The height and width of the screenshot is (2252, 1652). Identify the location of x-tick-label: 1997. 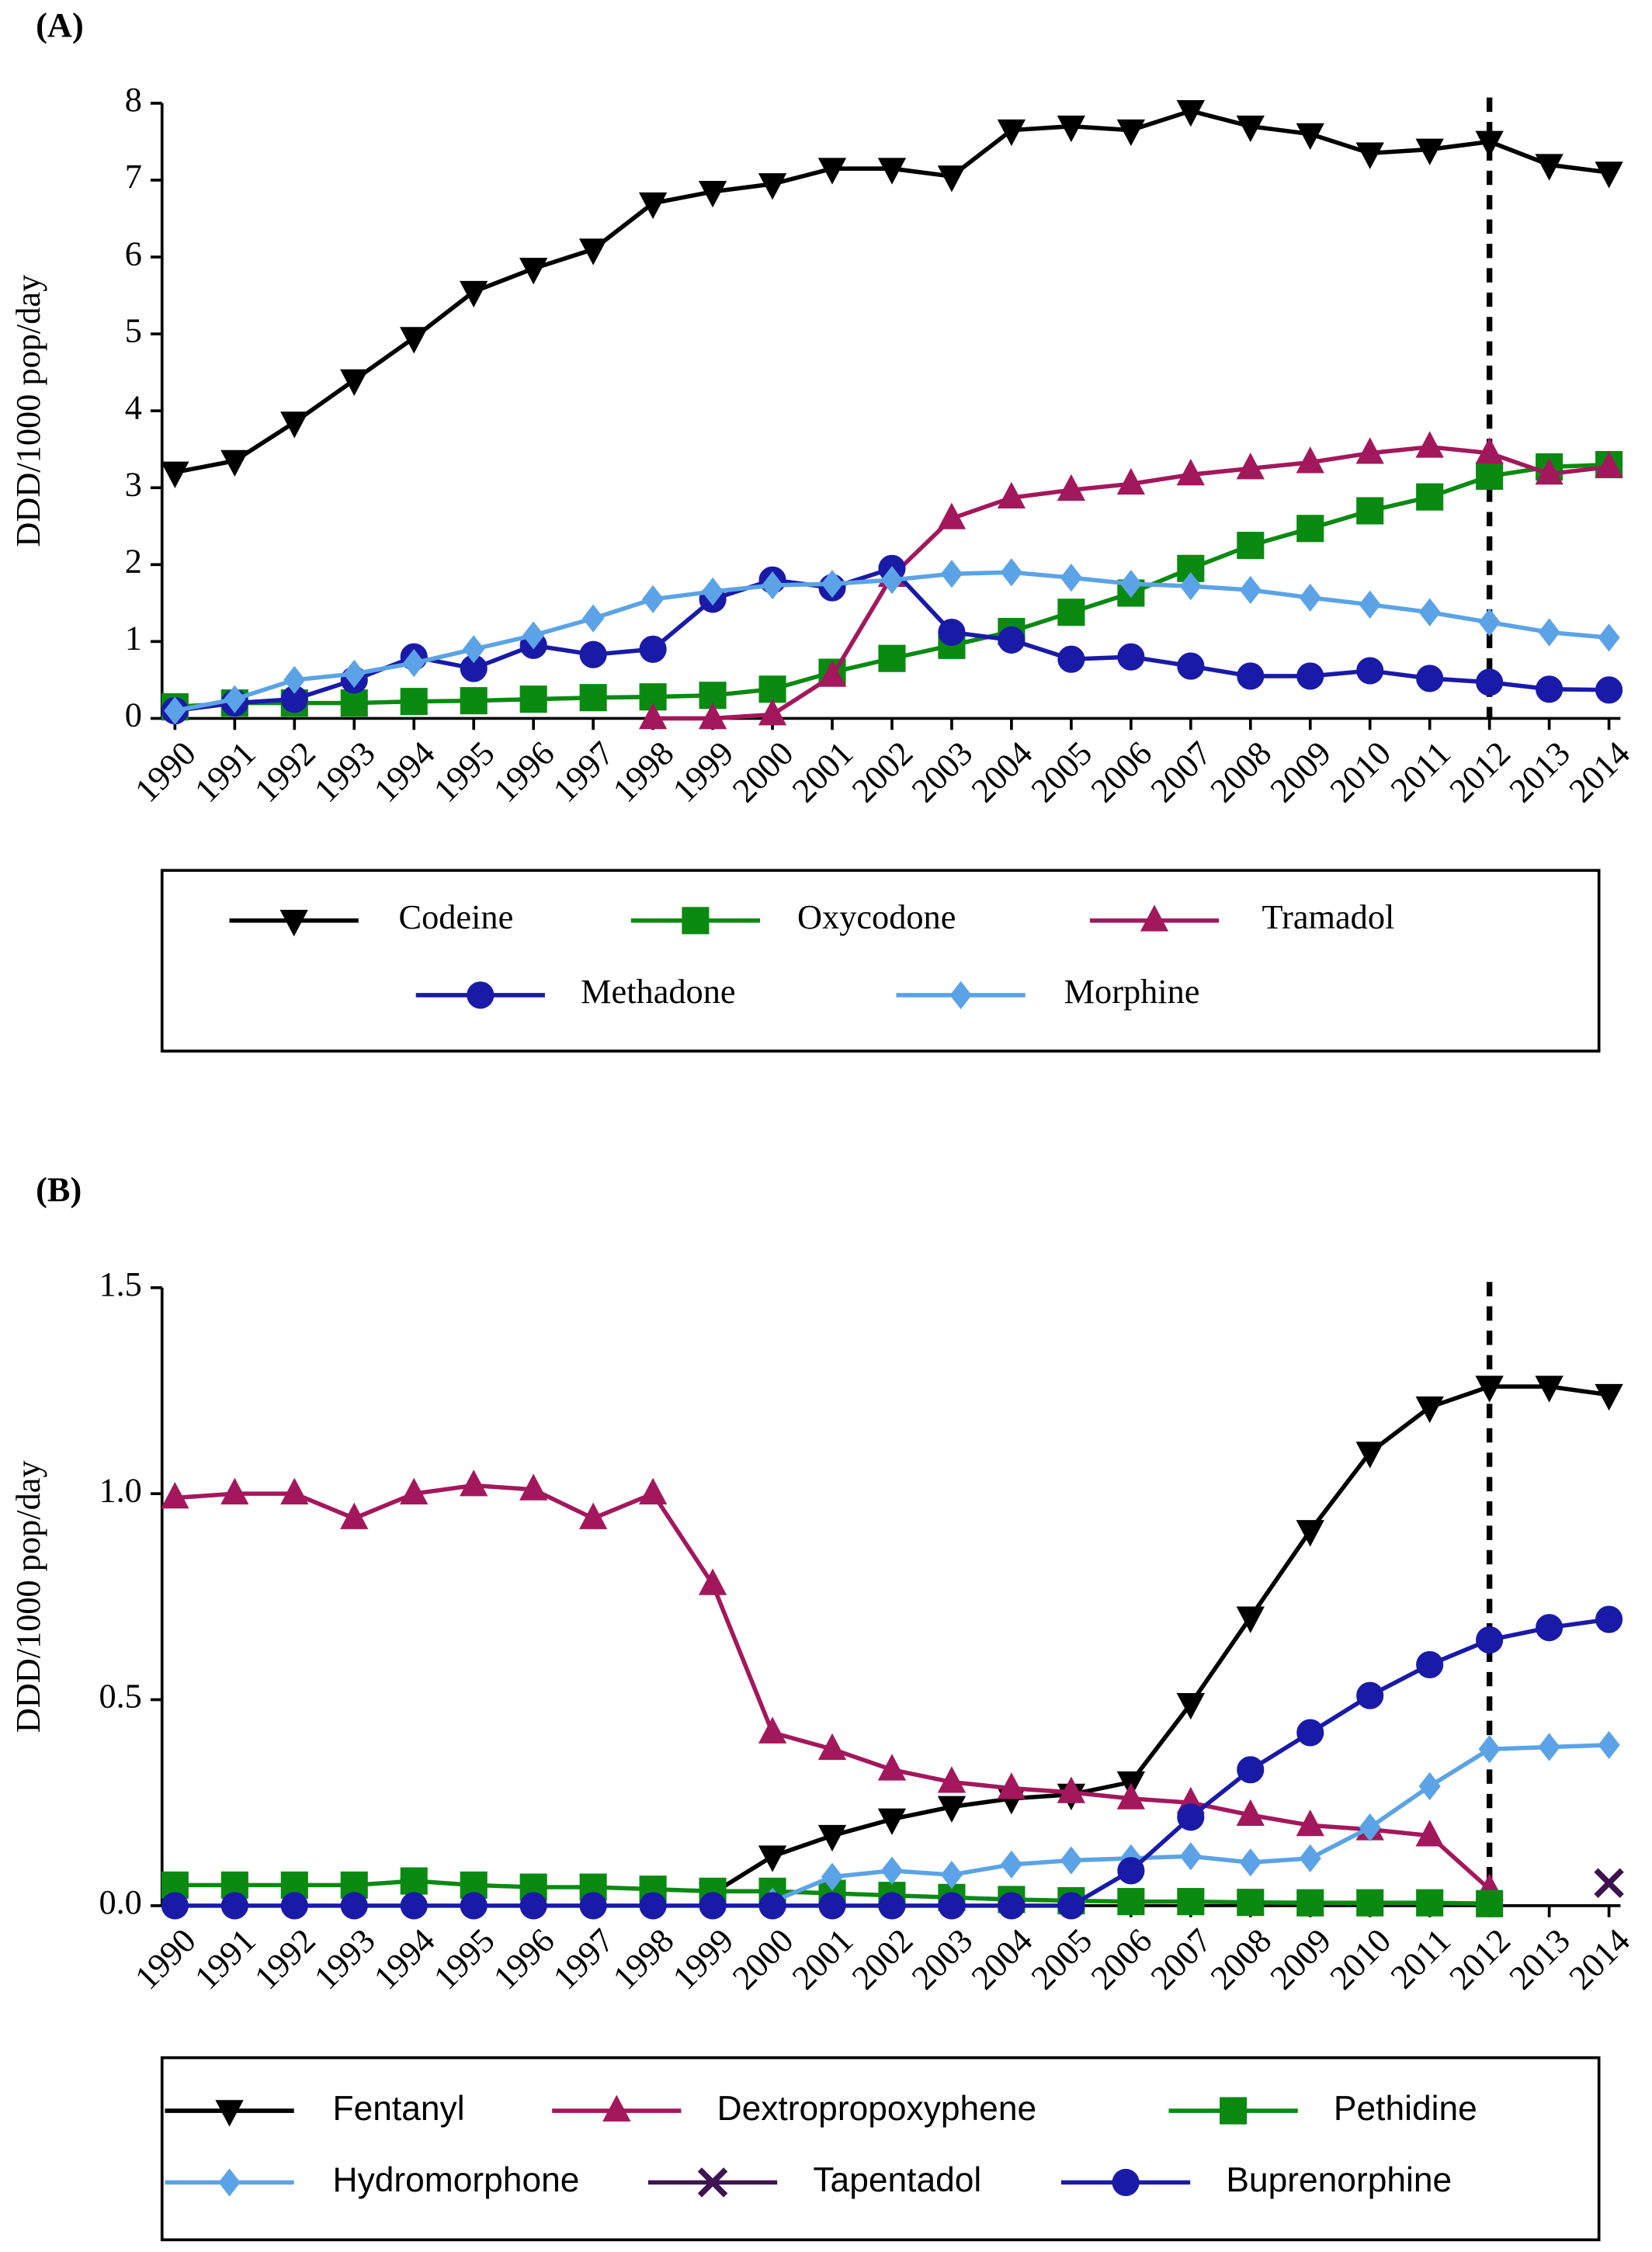
(584, 772).